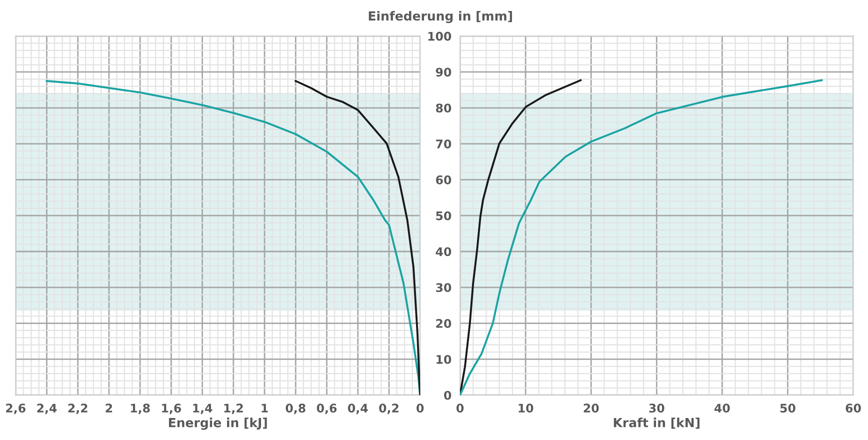 Image resolution: width=868 pixels, height=440 pixels. What do you see at coordinates (388, 409) in the screenshot?
I see `x-tick-label: 0,2` at bounding box center [388, 409].